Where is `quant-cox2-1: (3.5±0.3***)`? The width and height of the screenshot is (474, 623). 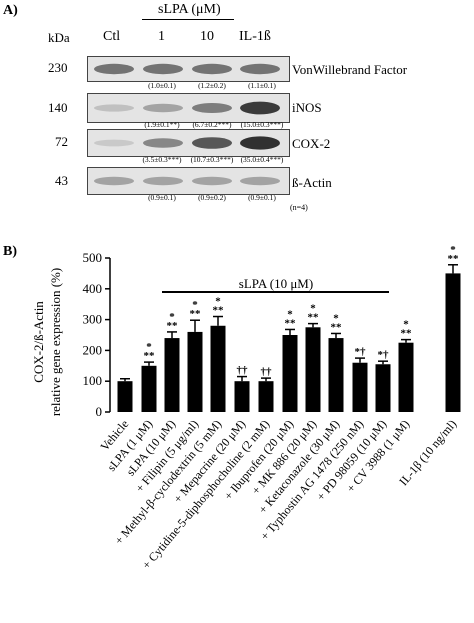
quant-cox2-1: (3.5±0.3***) is located at coordinates (162, 159).